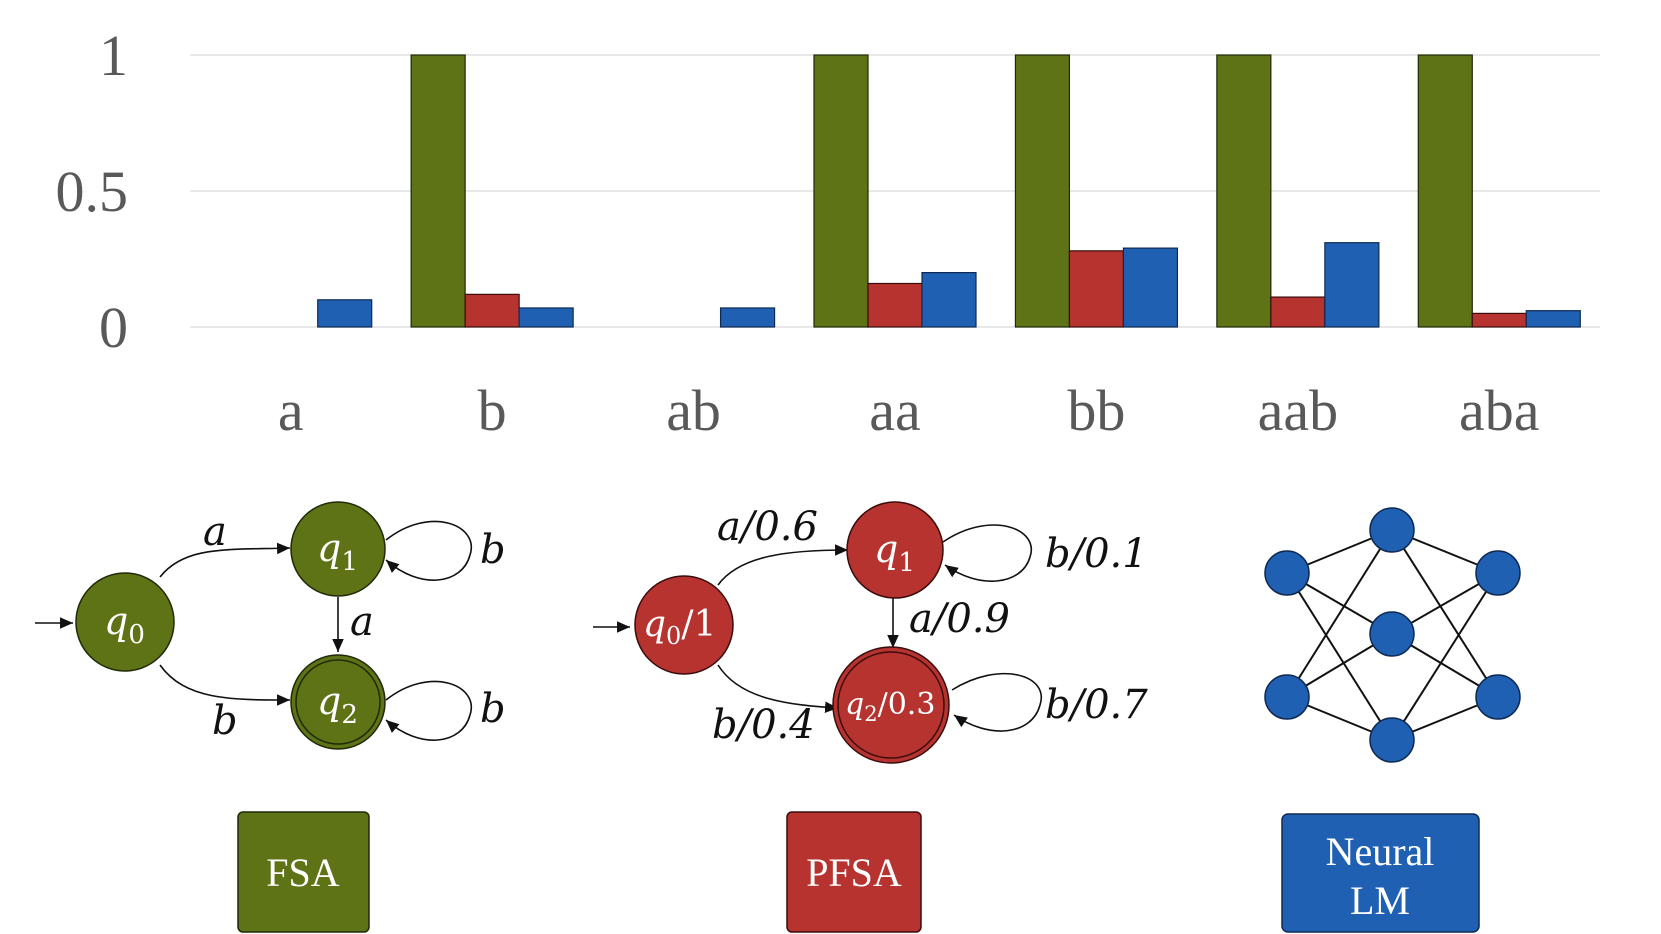 The width and height of the screenshot is (1661, 934). I want to click on bar-pfsa-aa, so click(895, 305).